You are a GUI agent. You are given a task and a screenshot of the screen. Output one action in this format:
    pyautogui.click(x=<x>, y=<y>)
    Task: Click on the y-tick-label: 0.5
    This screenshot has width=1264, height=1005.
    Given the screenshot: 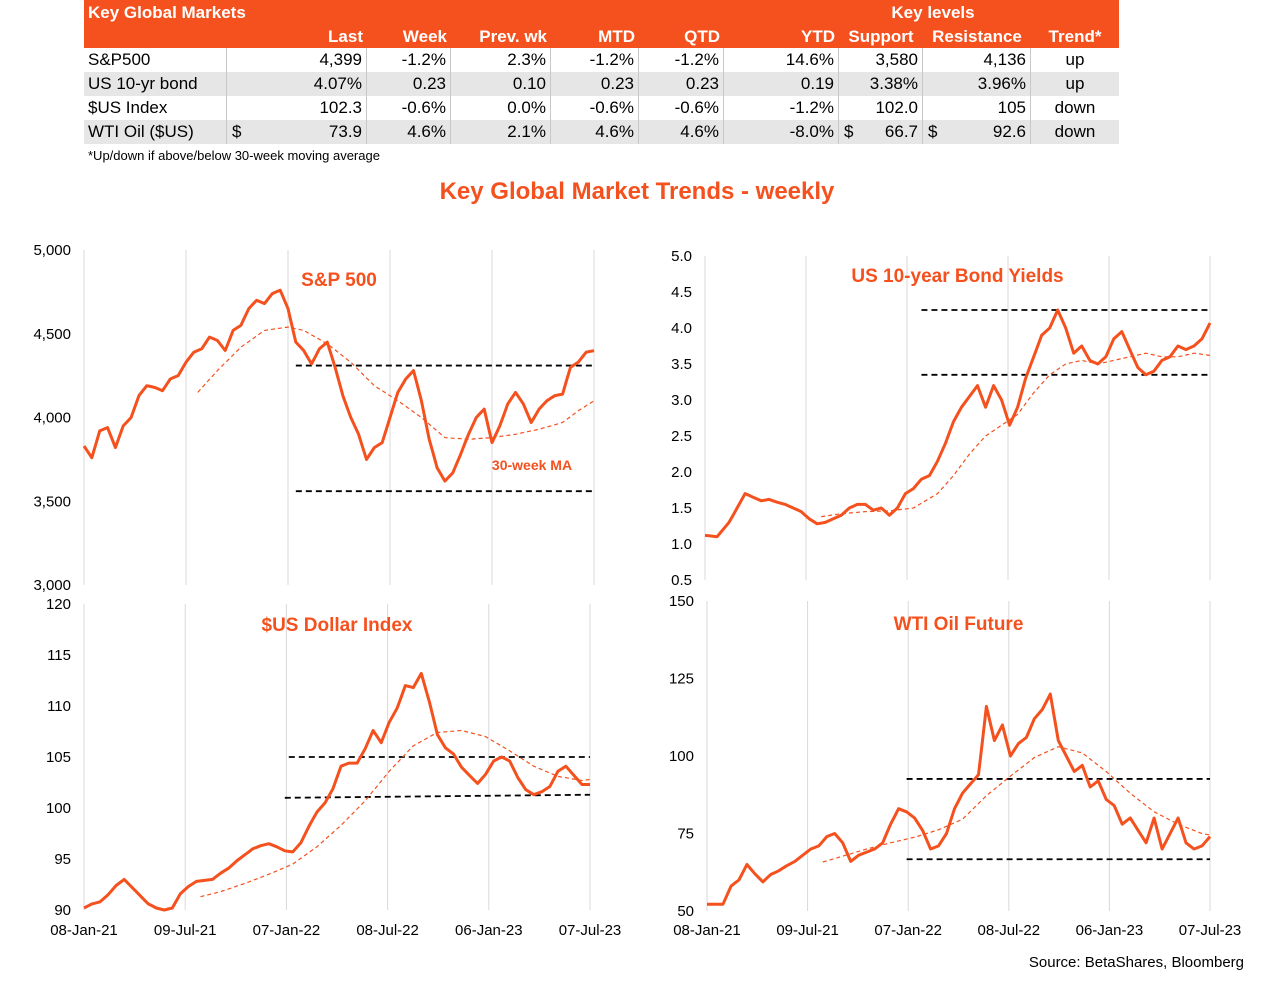 What is the action you would take?
    pyautogui.click(x=681, y=580)
    